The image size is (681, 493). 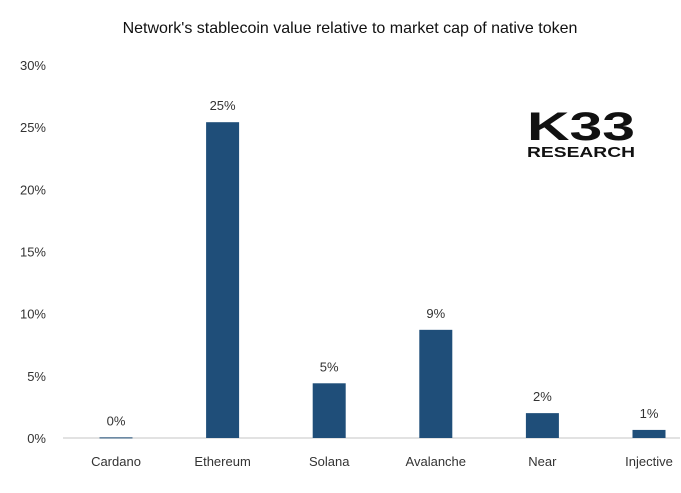 I want to click on x-tick-label: Solana, so click(x=329, y=461).